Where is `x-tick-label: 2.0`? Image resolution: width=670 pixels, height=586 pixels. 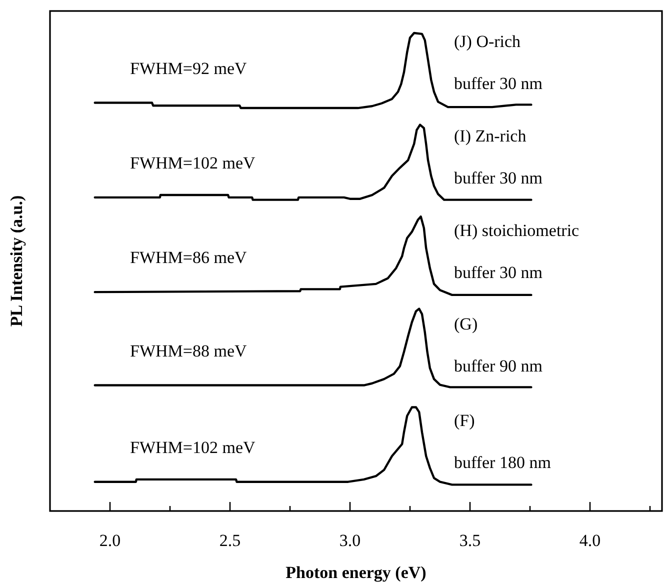
x-tick-label: 2.0 is located at coordinates (110, 540).